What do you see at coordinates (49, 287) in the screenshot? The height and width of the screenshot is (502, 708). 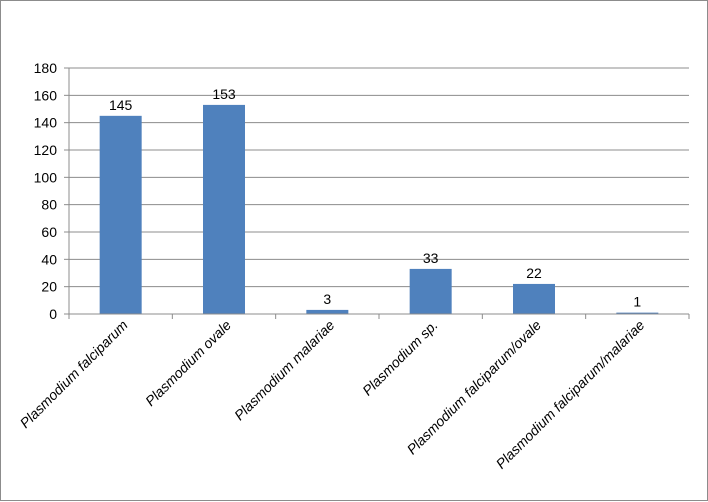 I see `y-tick-label: 20` at bounding box center [49, 287].